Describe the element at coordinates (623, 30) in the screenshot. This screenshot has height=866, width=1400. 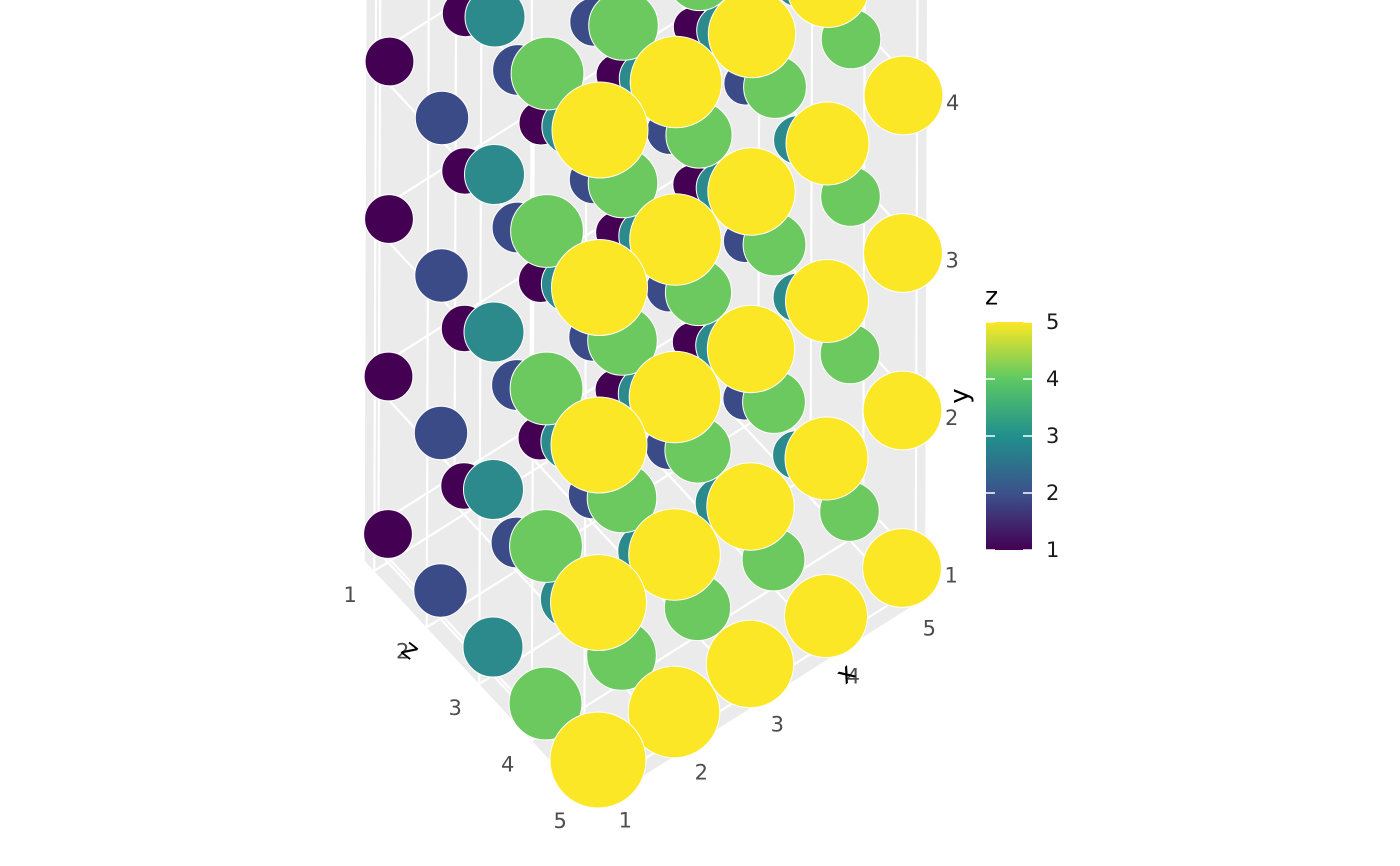
I see `point-x2-y5-z4` at that location.